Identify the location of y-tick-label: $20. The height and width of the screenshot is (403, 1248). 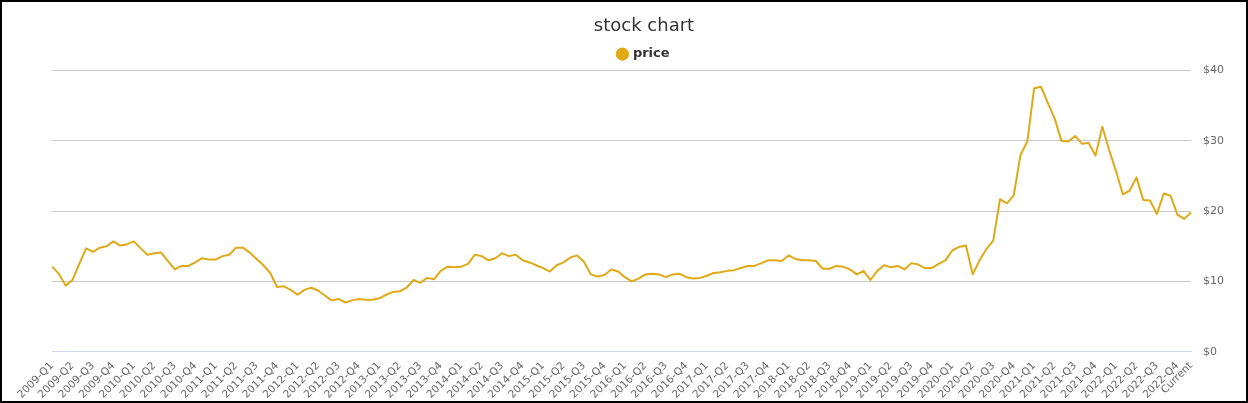
(1213, 210).